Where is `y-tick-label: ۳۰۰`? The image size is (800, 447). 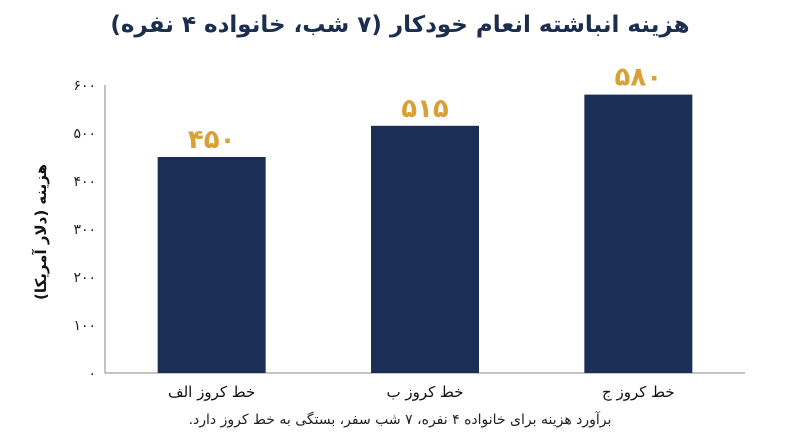
y-tick-label: ۳۰۰ is located at coordinates (84, 230).